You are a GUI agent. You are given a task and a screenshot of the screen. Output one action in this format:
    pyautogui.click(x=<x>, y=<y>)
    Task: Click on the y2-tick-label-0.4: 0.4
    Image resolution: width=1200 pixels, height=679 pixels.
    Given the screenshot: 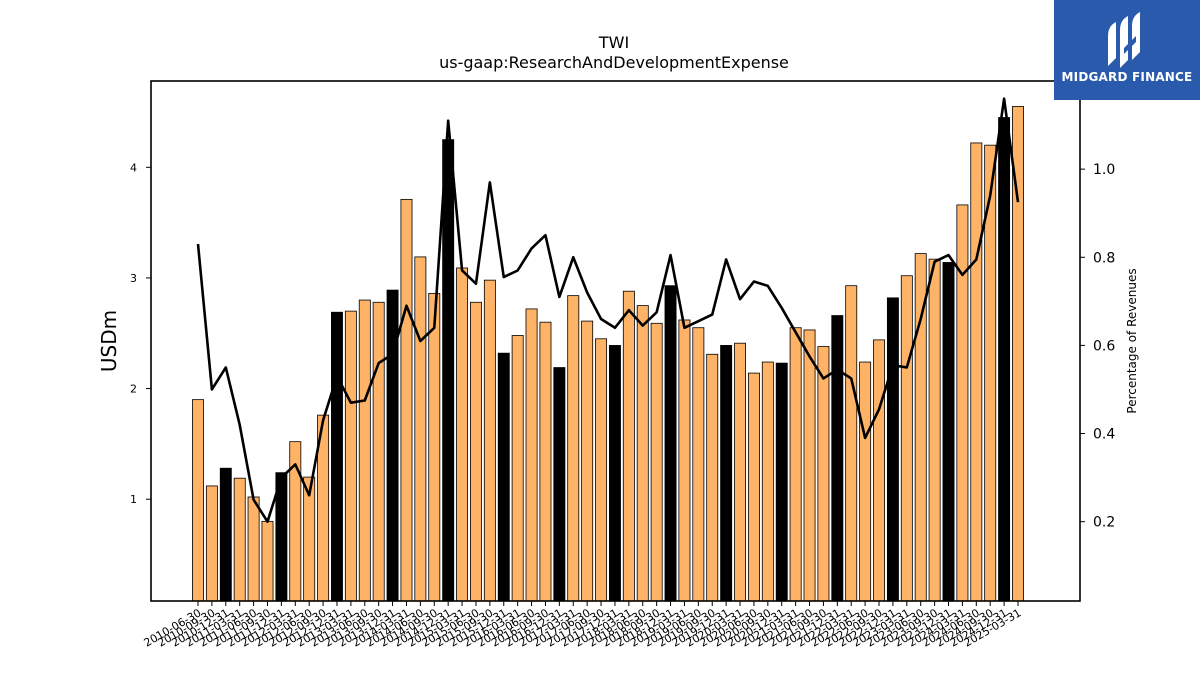 What is the action you would take?
    pyautogui.click(x=1104, y=435)
    